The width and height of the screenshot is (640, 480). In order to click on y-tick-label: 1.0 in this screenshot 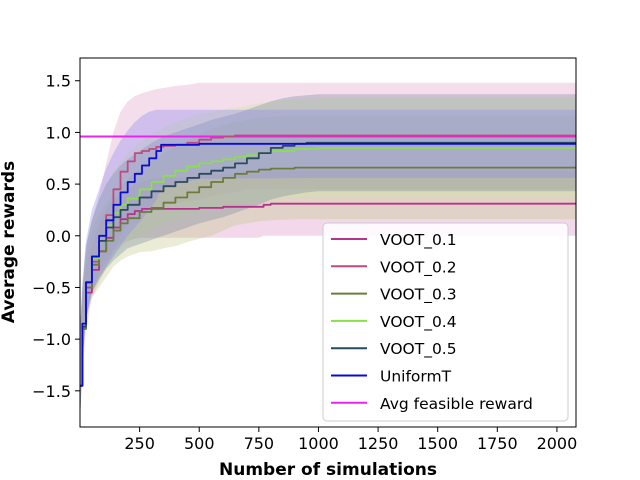, I will do `click(58, 132)`.